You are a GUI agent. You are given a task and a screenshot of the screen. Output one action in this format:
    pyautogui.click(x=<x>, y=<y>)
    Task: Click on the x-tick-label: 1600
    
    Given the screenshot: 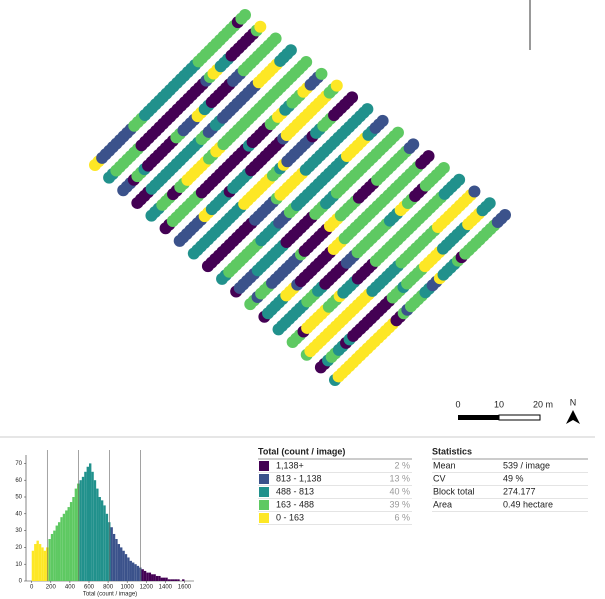 What is the action you would take?
    pyautogui.click(x=185, y=588)
    